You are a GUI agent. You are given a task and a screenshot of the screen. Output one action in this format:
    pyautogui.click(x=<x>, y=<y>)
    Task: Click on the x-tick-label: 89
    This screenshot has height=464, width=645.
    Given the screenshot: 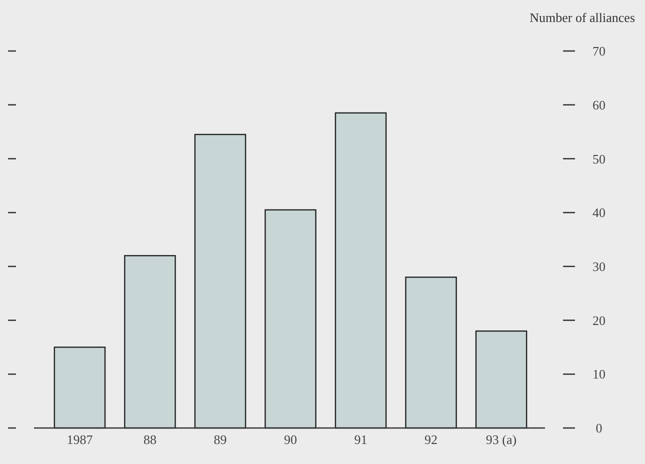 What is the action you would take?
    pyautogui.click(x=220, y=439)
    